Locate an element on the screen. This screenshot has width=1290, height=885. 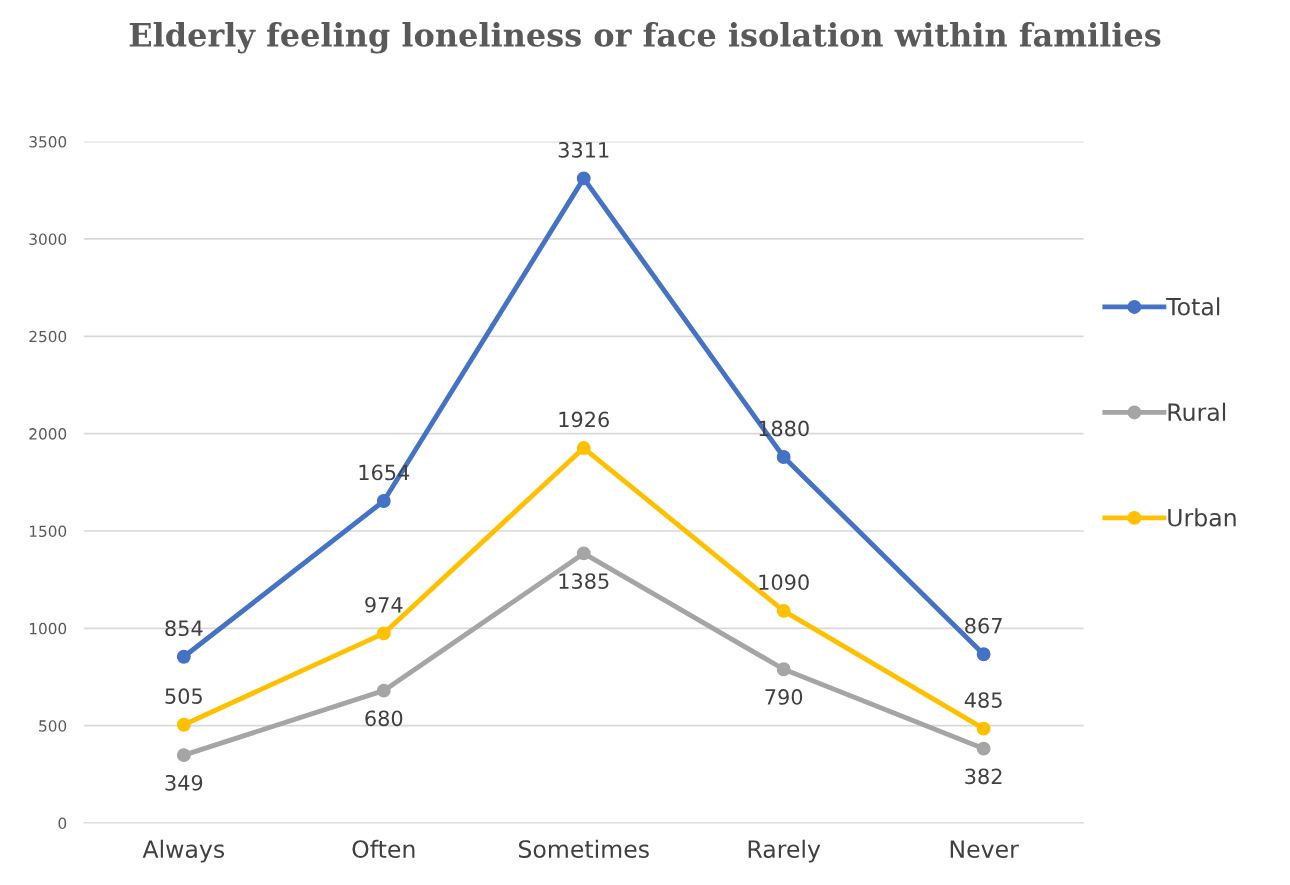
legend-label: Urban is located at coordinates (1202, 517).